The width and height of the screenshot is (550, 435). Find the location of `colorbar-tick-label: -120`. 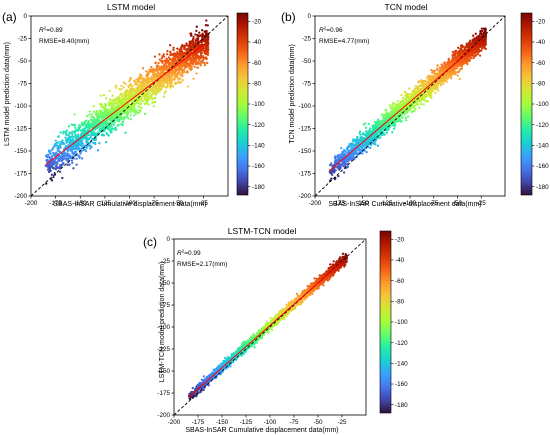

colorbar-tick-label: -120 is located at coordinates (258, 125).